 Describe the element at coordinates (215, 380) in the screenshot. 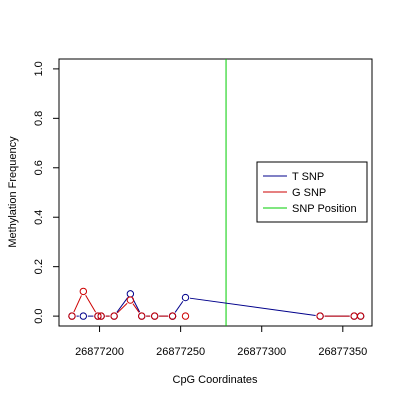

I see `x-axis-label: CpG Coordinates` at that location.